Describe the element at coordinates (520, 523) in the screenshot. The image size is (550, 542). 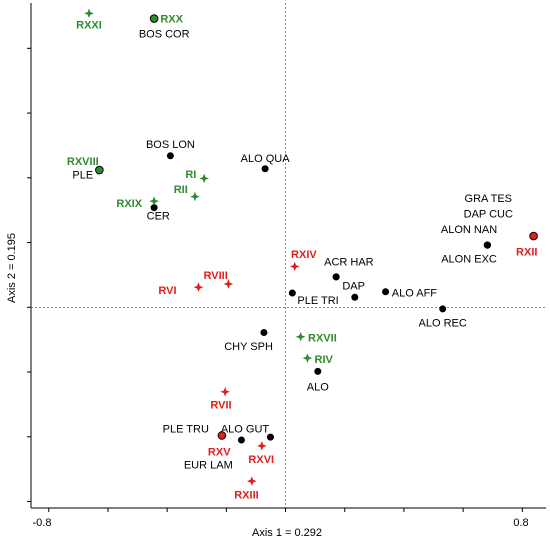
I see `x-tick-label-right: 0.8` at that location.